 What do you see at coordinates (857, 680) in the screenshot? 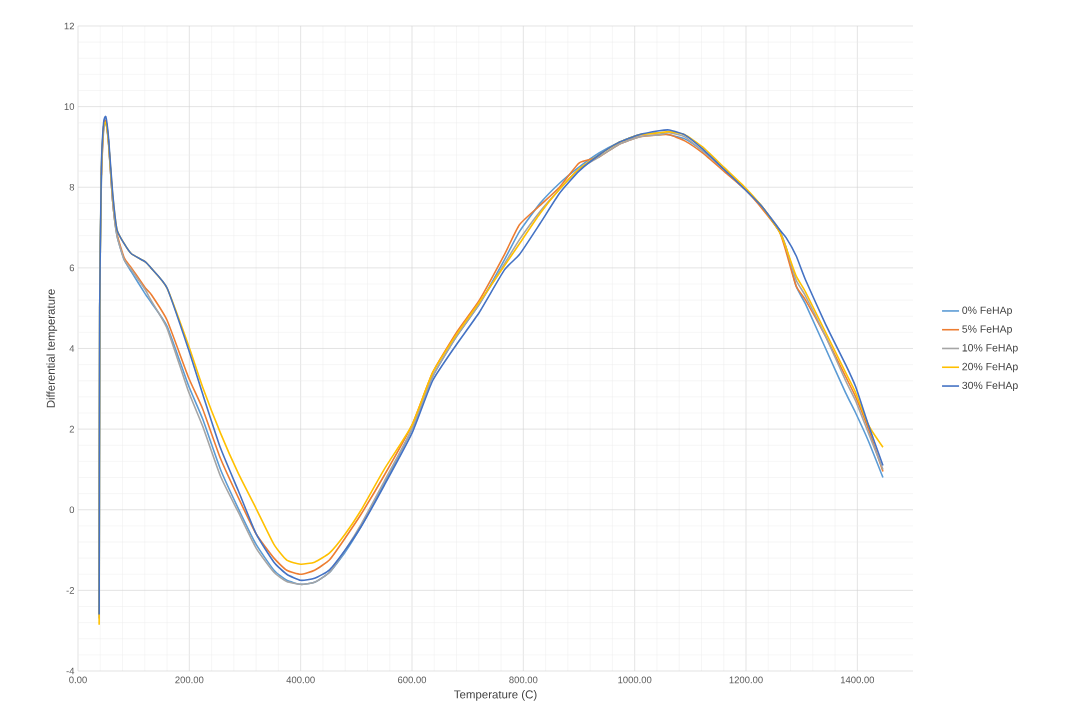
I see `x-tick-label: 1400.00` at bounding box center [857, 680].